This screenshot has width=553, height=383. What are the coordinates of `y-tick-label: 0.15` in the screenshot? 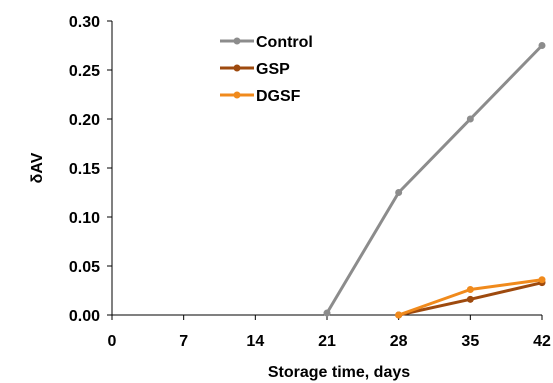 It's located at (84, 169).